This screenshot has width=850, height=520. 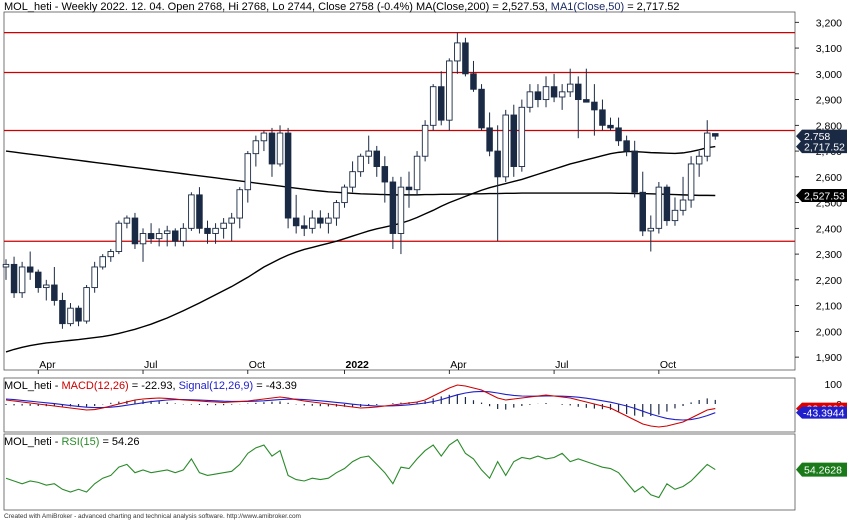 What do you see at coordinates (829, 101) in the screenshot?
I see `price-y-tick-label: 2,900` at bounding box center [829, 101].